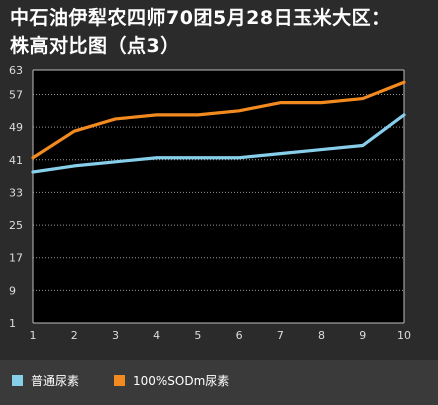  Describe the element at coordinates (156, 335) in the screenshot. I see `x-tick-label-4: 4` at that location.